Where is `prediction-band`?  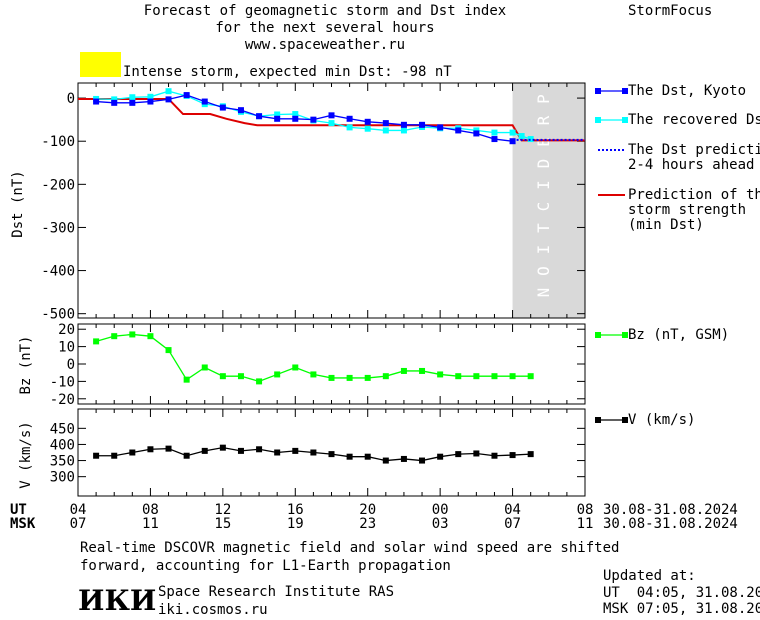 prediction-band is located at coordinates (548, 200).